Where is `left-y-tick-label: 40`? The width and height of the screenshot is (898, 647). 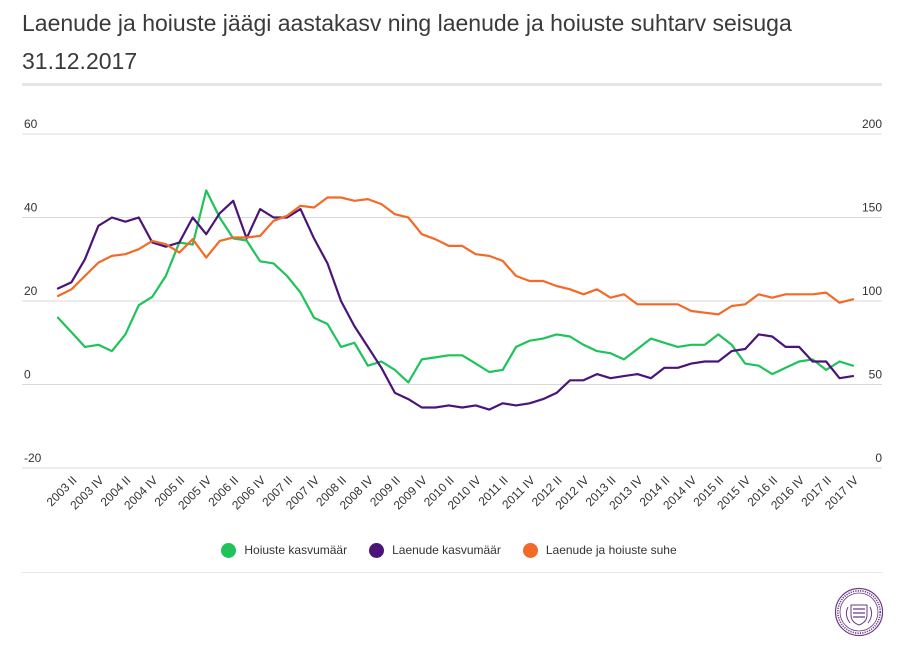 left-y-tick-label: 40 is located at coordinates (31, 208).